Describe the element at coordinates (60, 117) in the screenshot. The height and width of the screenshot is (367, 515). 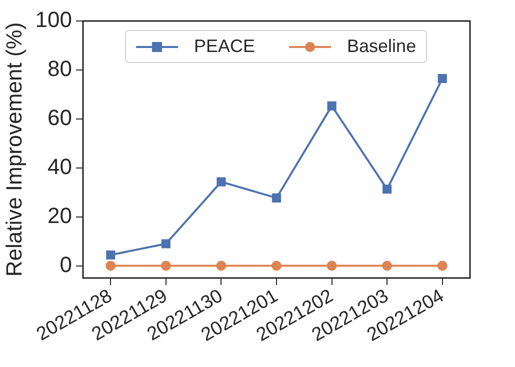
I see `y-tick-label: 60` at that location.